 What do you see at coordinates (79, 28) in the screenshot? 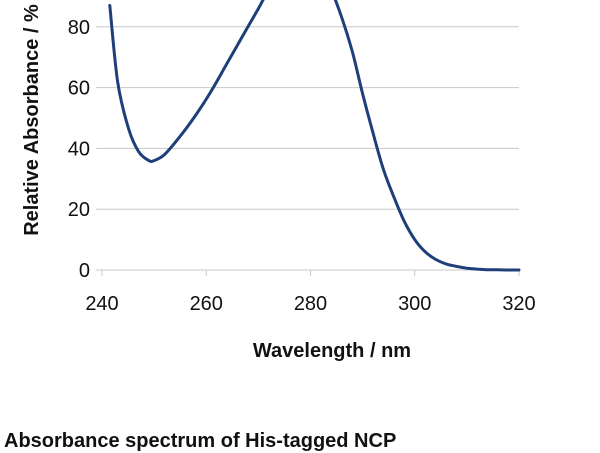
I see `y-tick-label: 80` at bounding box center [79, 28].